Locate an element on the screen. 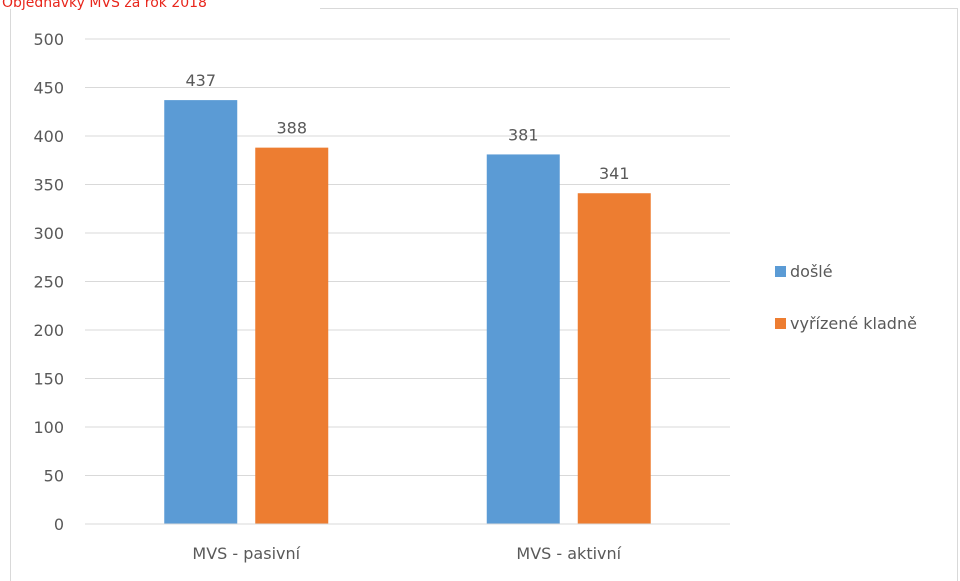  title-backdrop is located at coordinates (160, 4).